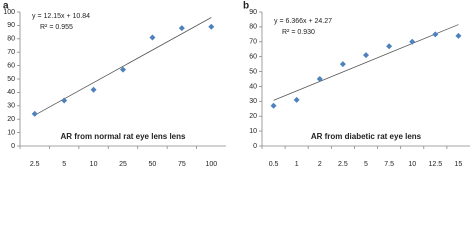 Image resolution: width=474 pixels, height=240 pixels. I want to click on trend-r2: R² = 0.955, so click(56, 27).